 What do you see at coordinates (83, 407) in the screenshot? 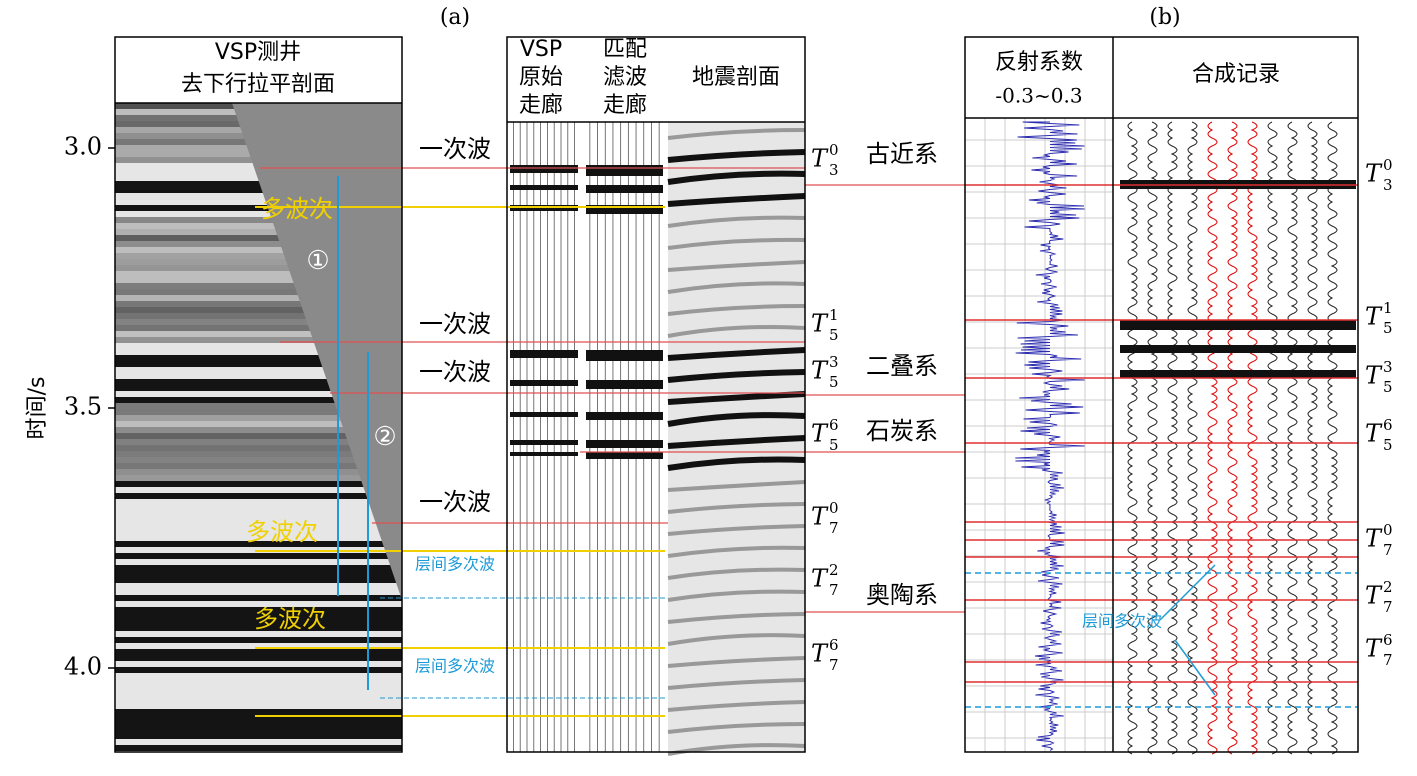
I see `y-tick-label: 3.5` at bounding box center [83, 407].